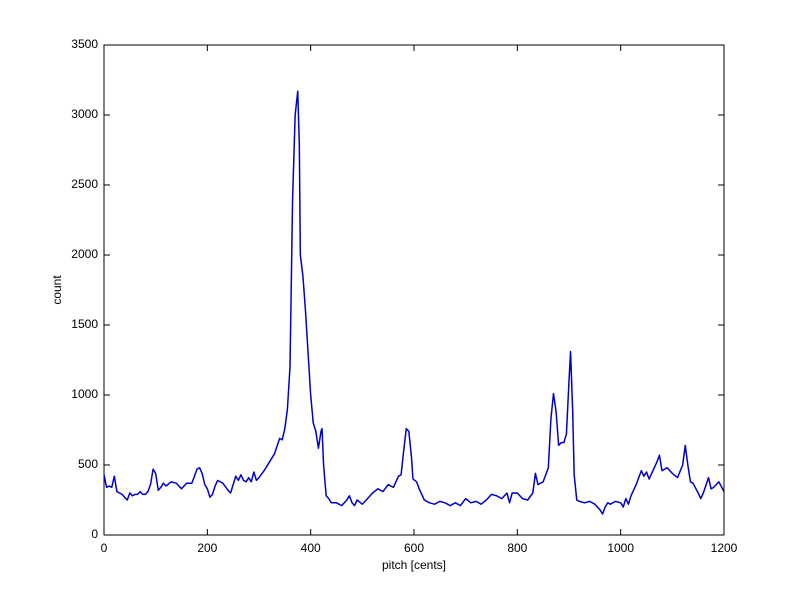  What do you see at coordinates (620, 548) in the screenshot?
I see `x-tick-label: 1000` at bounding box center [620, 548].